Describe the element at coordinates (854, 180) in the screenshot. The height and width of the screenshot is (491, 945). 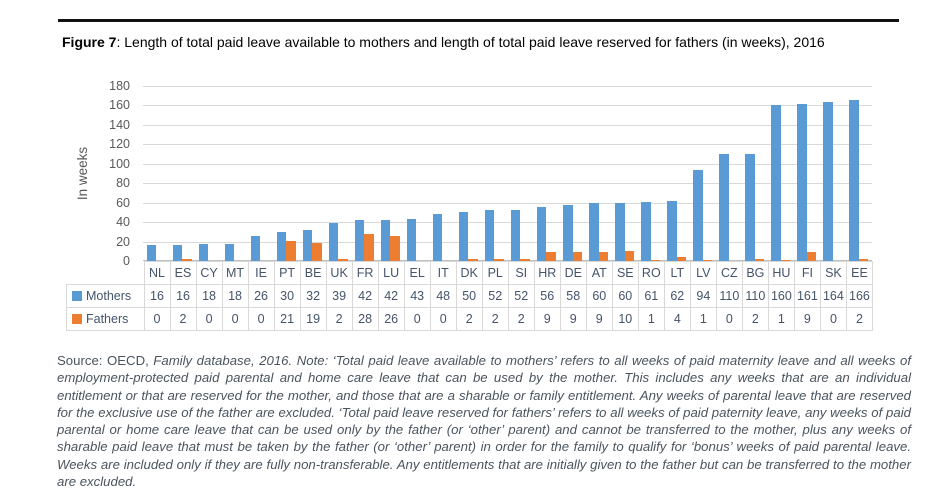
I see `bar-mothers-EE` at that location.